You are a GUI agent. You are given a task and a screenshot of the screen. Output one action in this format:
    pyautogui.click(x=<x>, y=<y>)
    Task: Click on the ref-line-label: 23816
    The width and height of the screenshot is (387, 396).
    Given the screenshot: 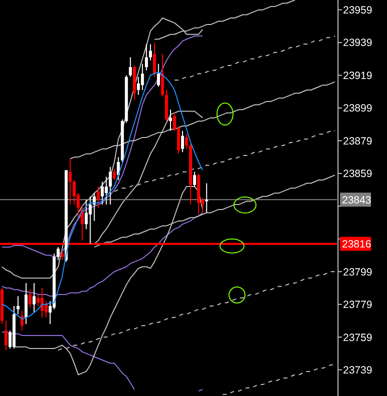 What is the action you would take?
    pyautogui.click(x=357, y=244)
    